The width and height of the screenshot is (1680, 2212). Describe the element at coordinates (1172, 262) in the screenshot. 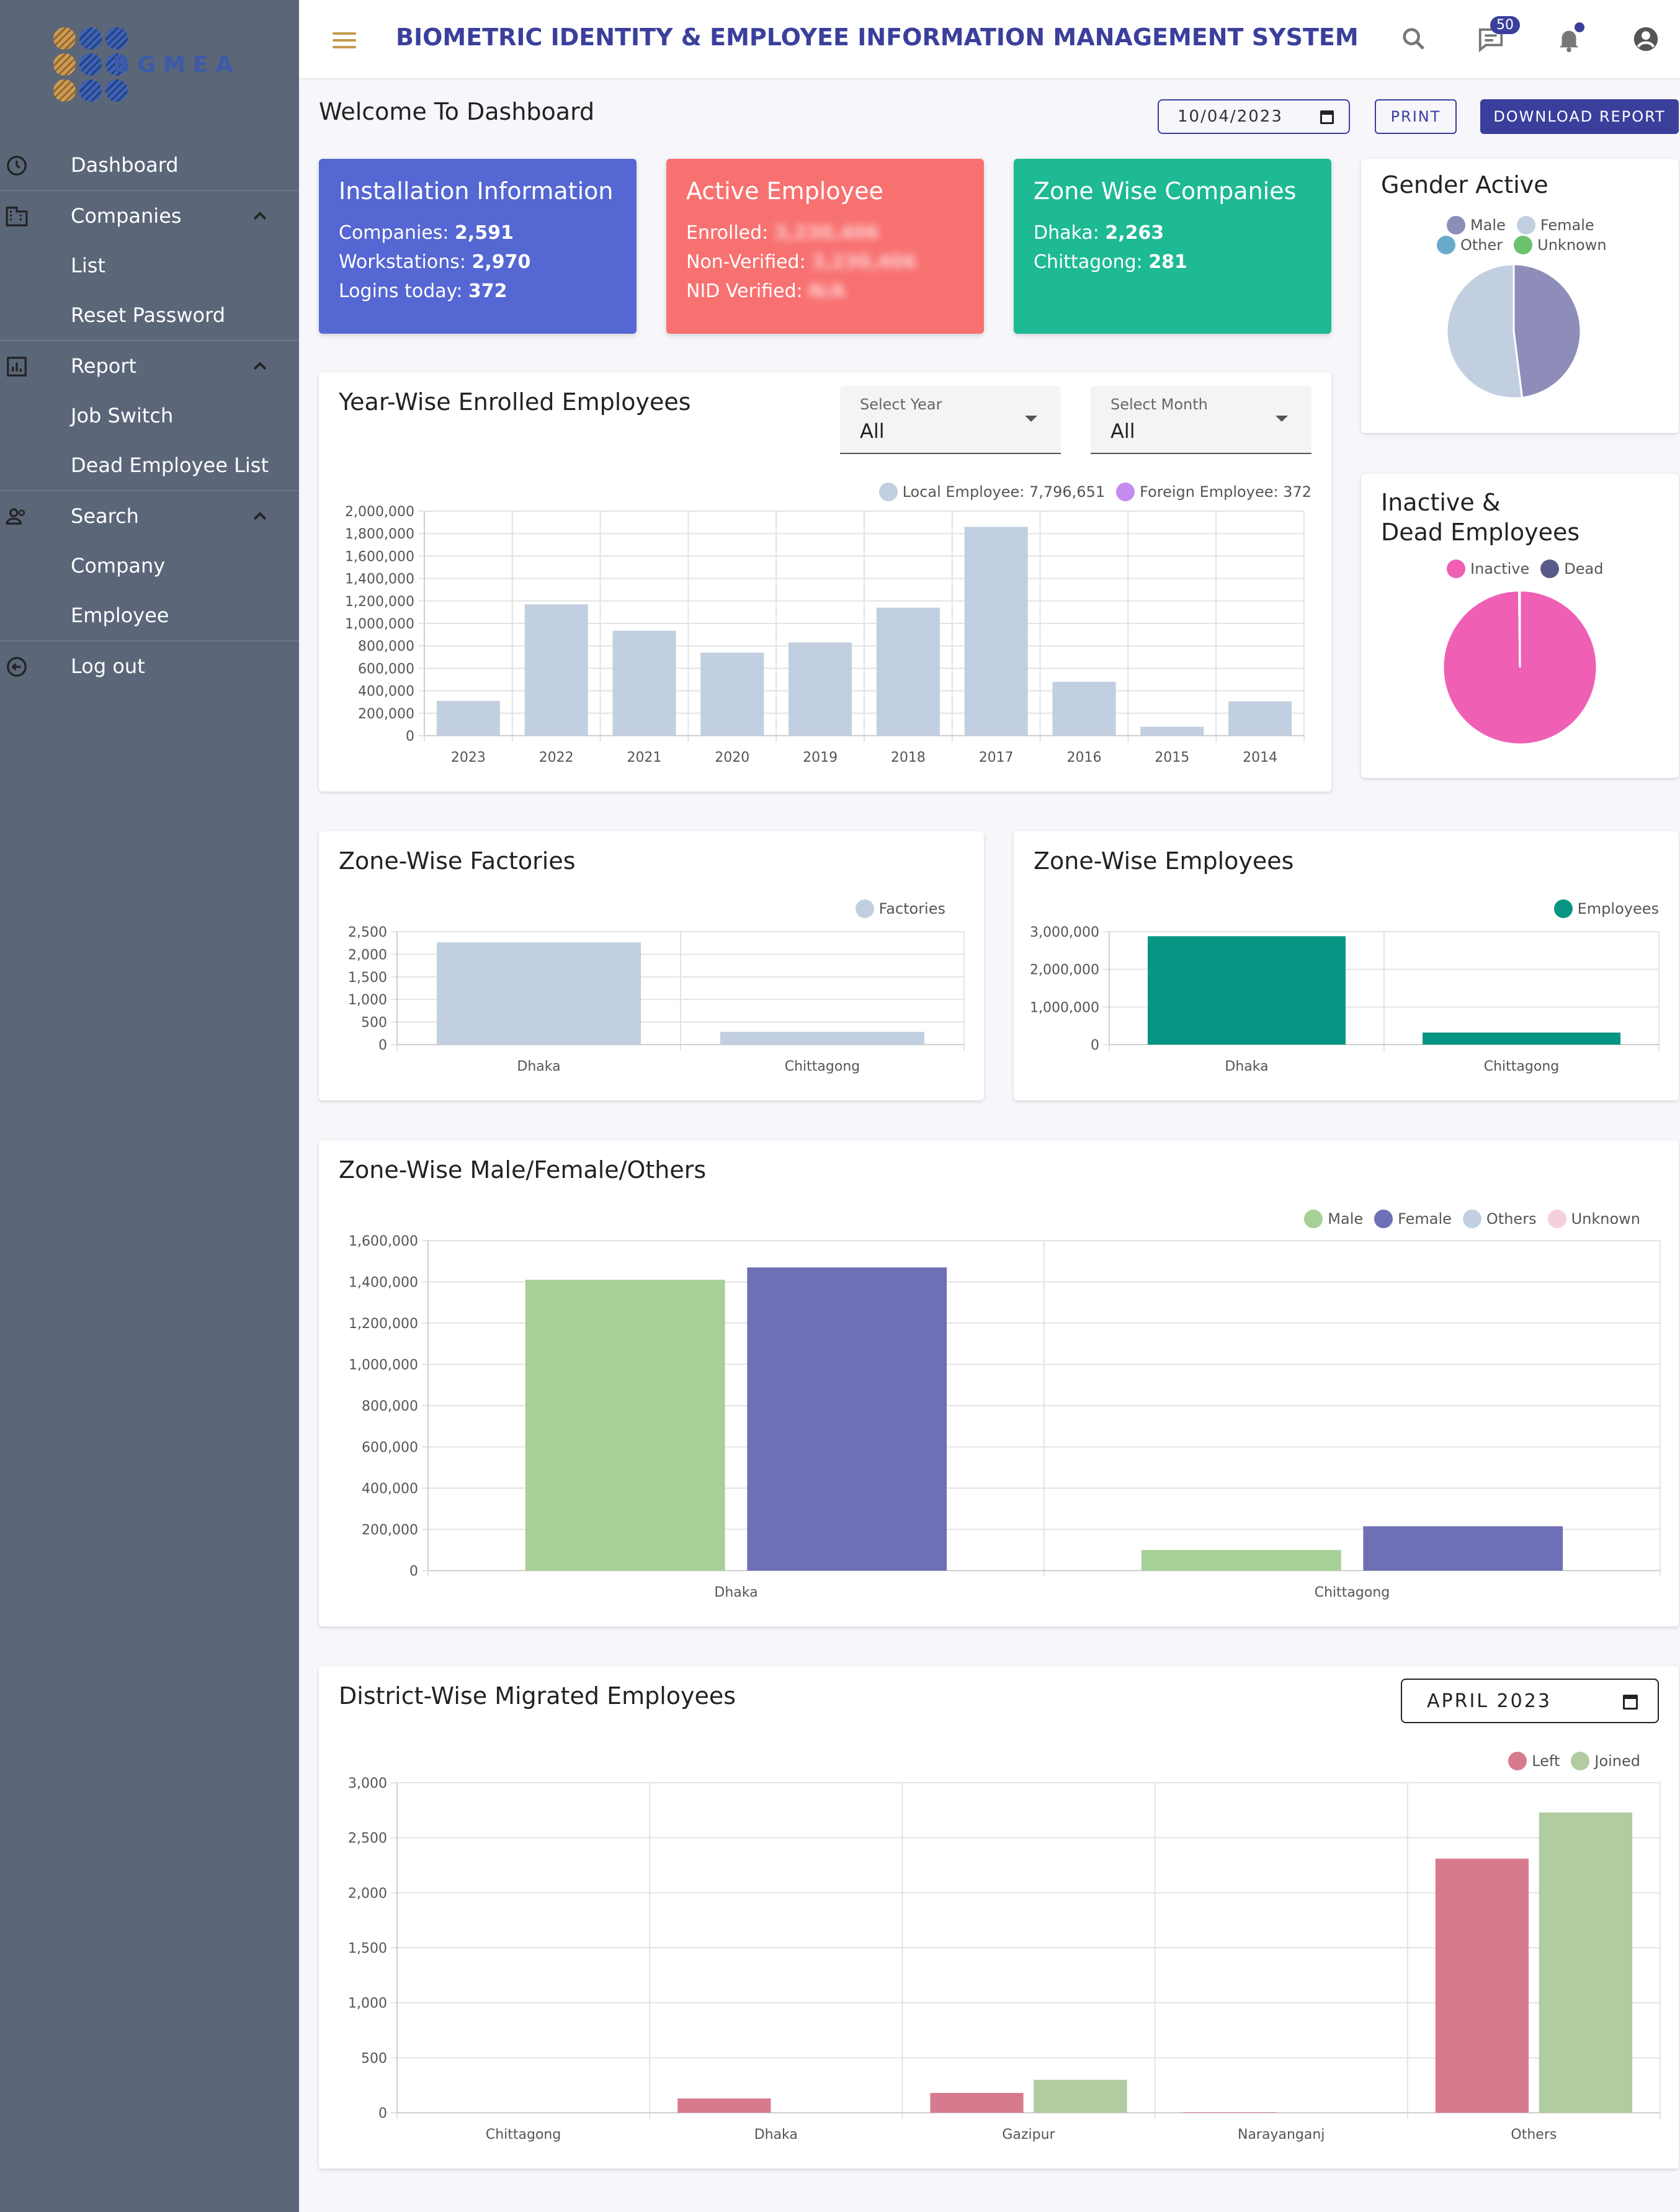

I see `stat-row: Chittagong: 281` at that location.